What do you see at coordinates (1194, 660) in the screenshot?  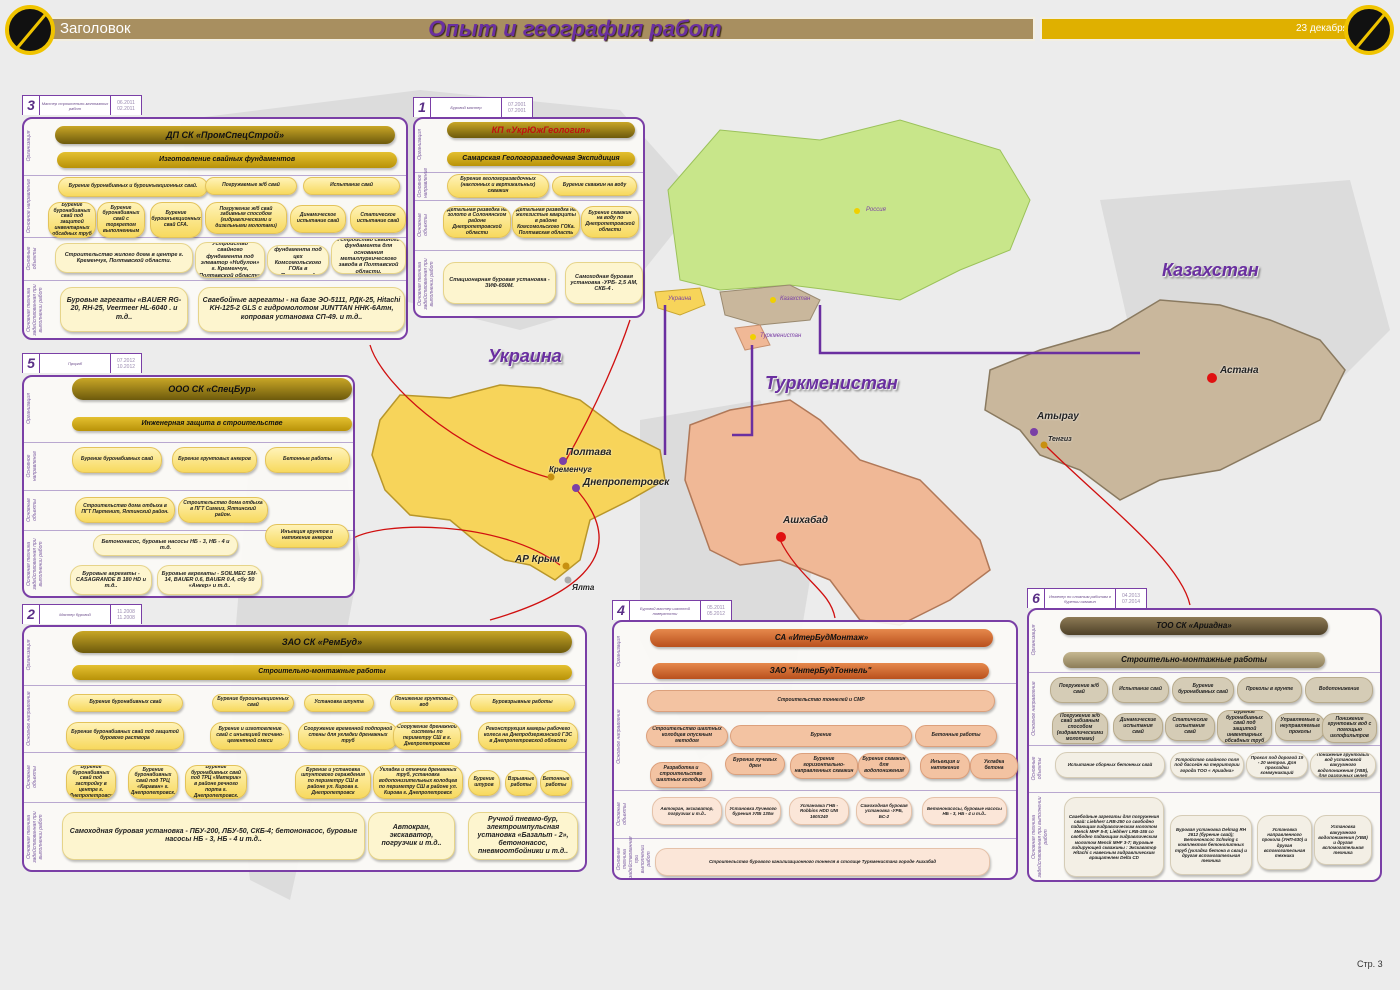 I see `activity-bar: Строительно-монтажные работы` at bounding box center [1194, 660].